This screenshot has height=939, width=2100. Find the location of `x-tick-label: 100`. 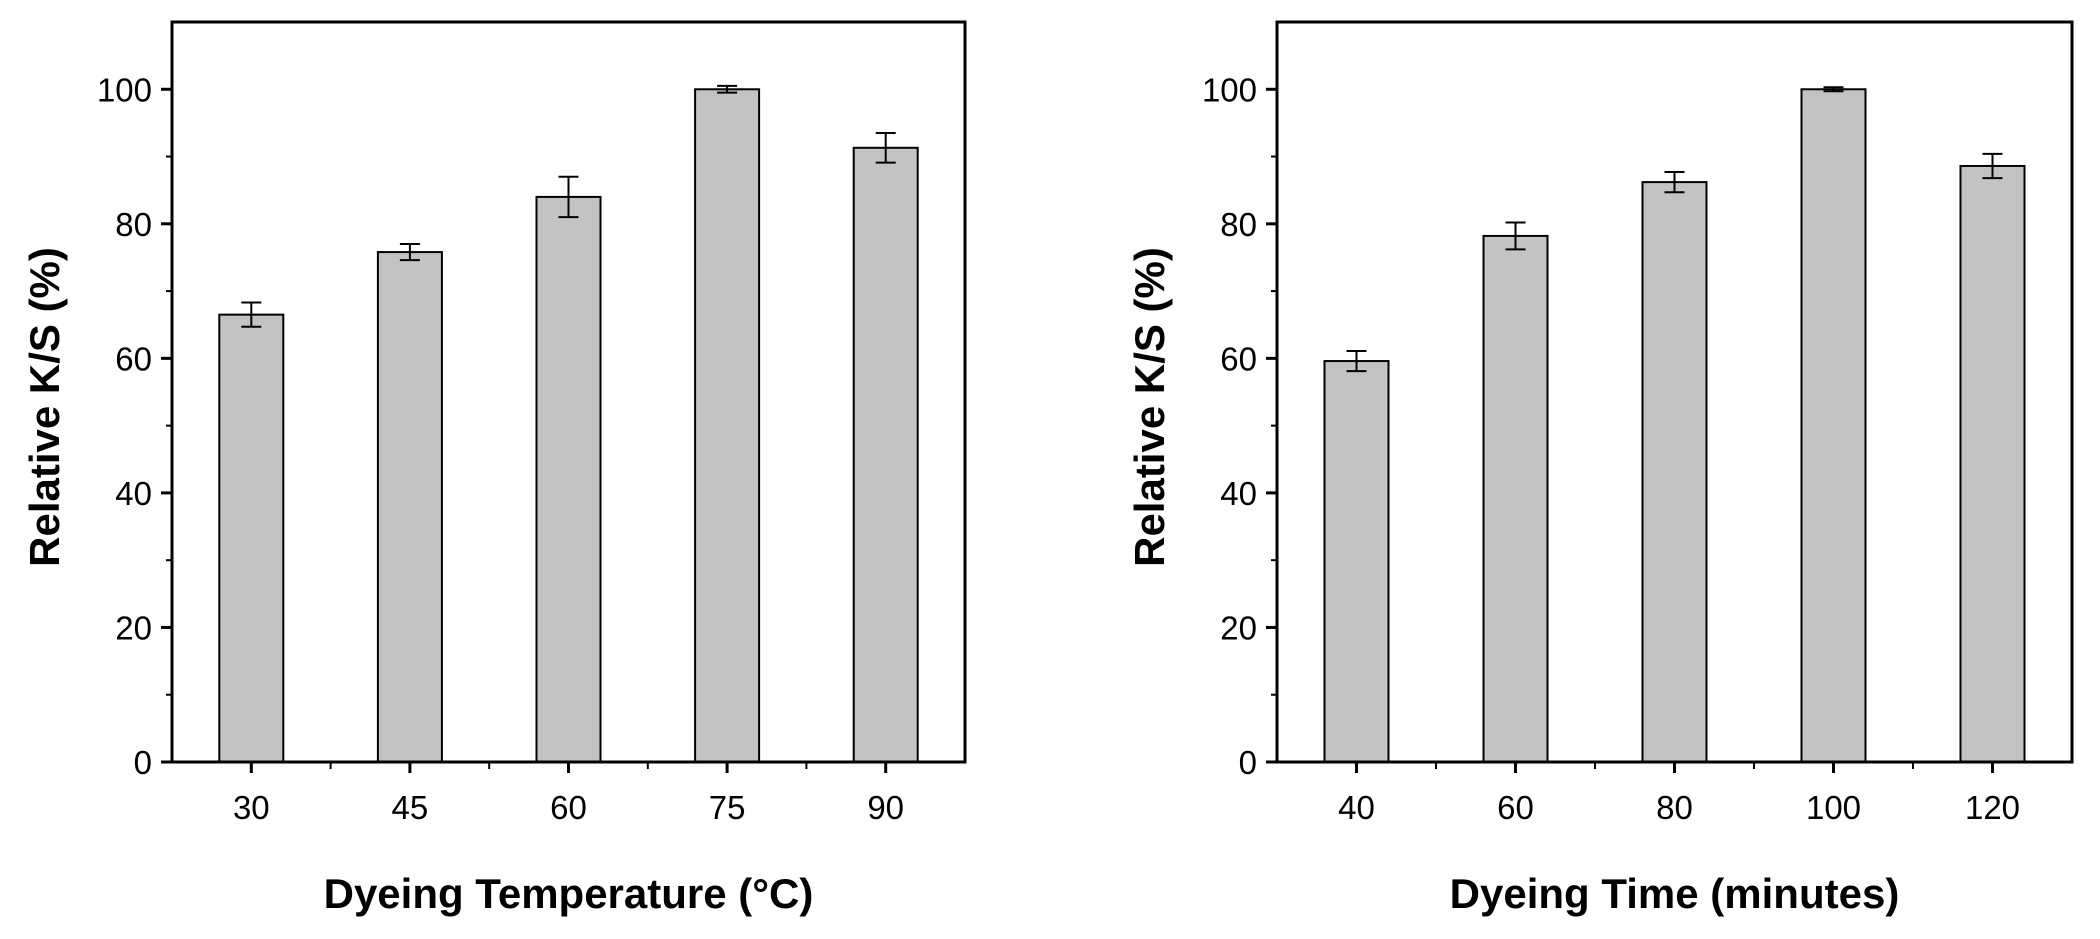

x-tick-label: 100 is located at coordinates (1833, 807).